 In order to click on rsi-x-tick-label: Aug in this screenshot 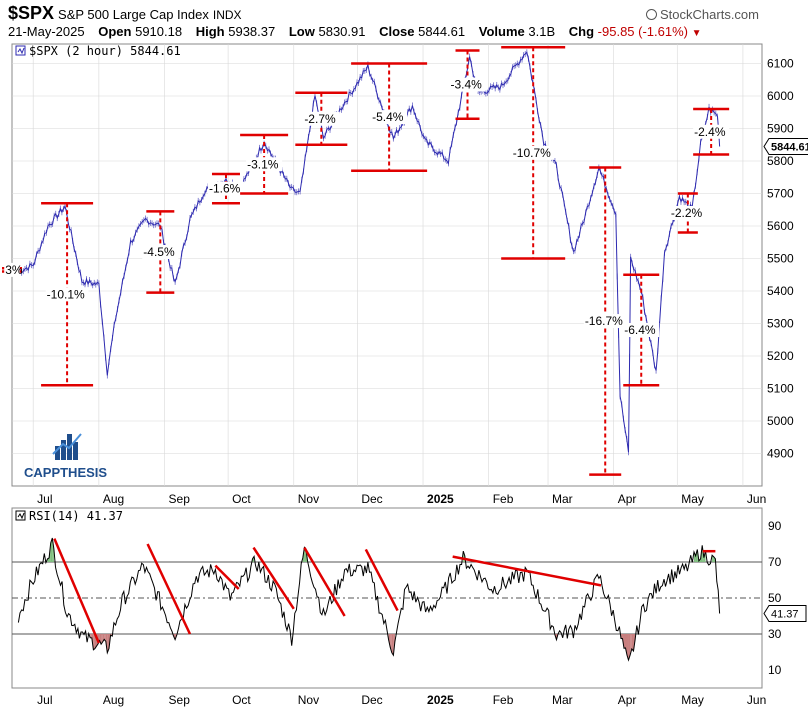, I will do `click(113, 700)`.